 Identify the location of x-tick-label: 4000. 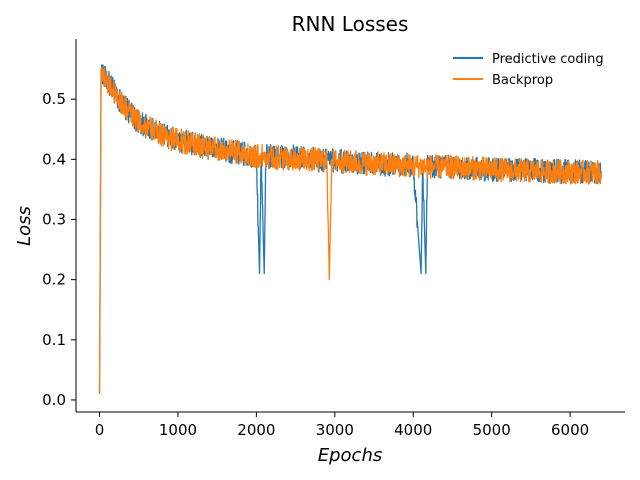
(413, 430).